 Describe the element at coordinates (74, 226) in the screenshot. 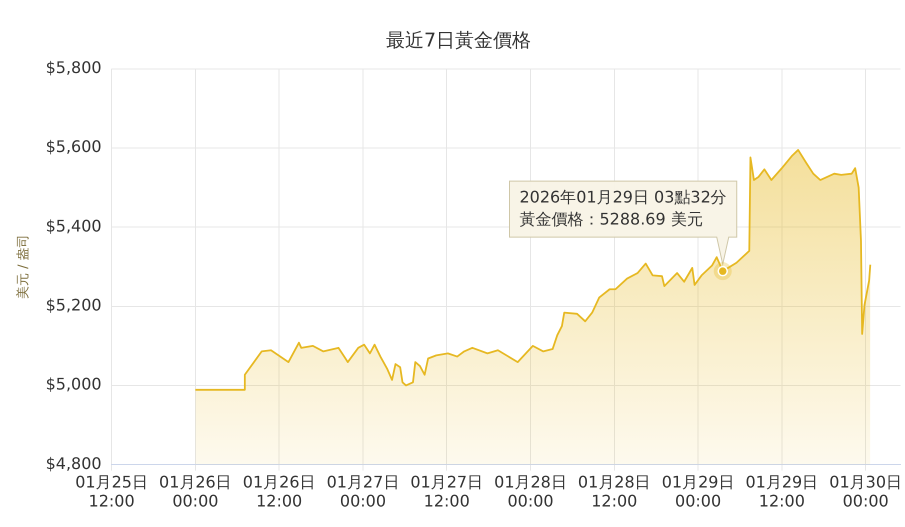

I see `y-tick-label: $5,400` at that location.